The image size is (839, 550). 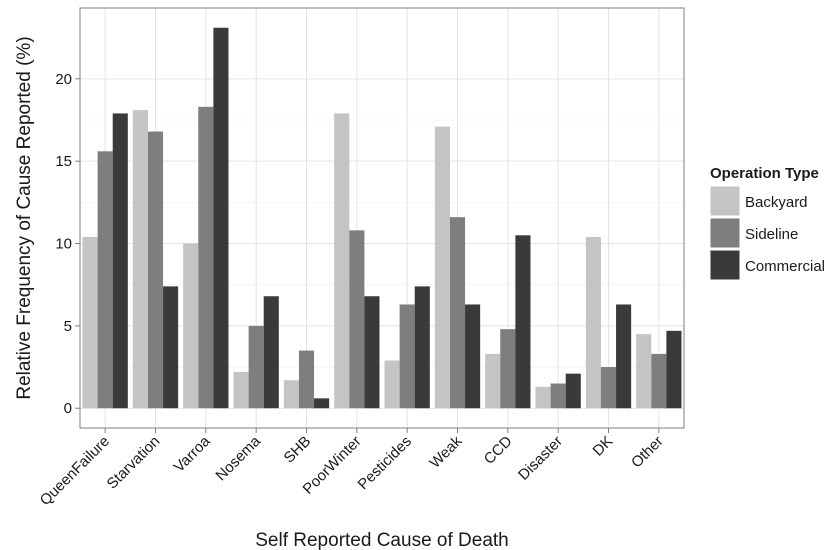 What do you see at coordinates (725, 265) in the screenshot?
I see `legend-key-commercial` at bounding box center [725, 265].